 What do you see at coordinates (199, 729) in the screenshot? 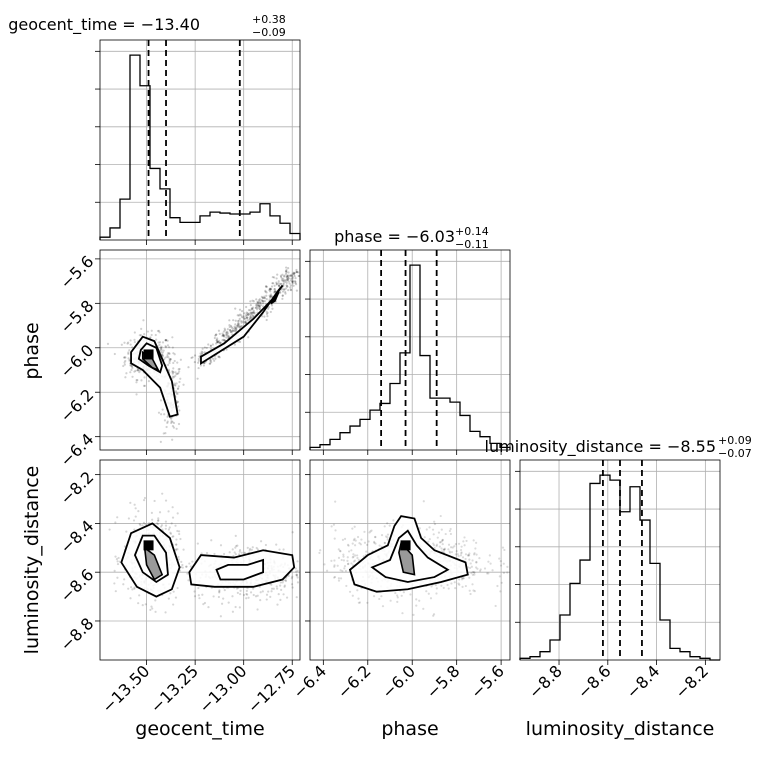
I see `xlabel-geocent-time: geocent_time` at bounding box center [199, 729].